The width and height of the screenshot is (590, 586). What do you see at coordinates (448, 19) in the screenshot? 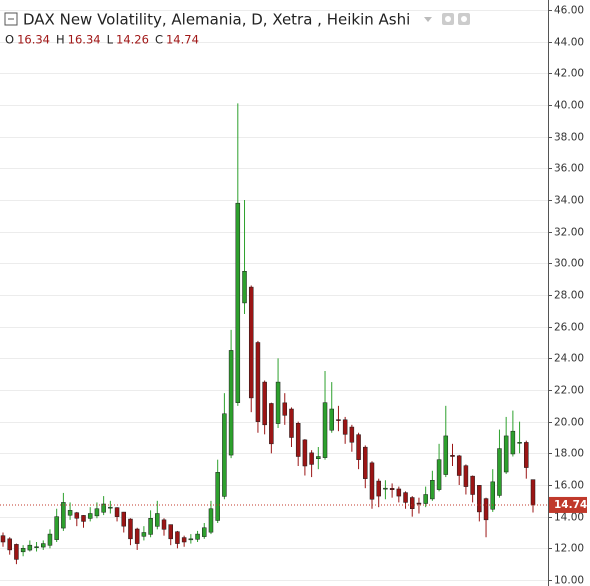
I see `settings-icon-dot` at bounding box center [448, 19].